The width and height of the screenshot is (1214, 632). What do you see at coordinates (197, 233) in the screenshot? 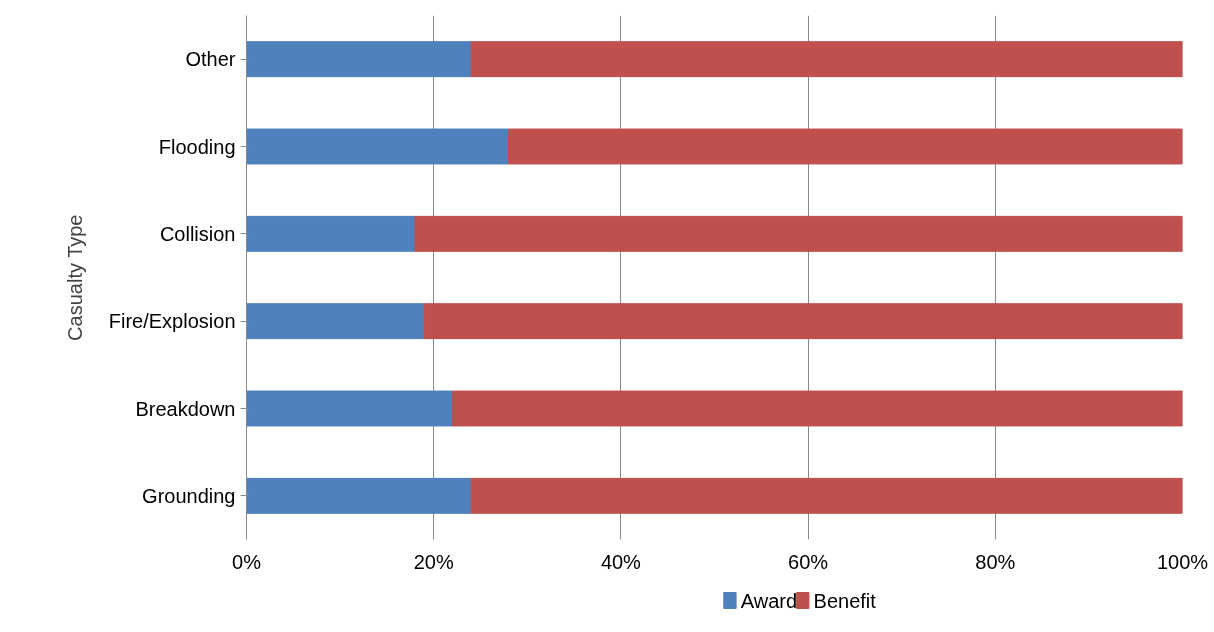
I see `y-tick-label: Collision` at bounding box center [197, 233].